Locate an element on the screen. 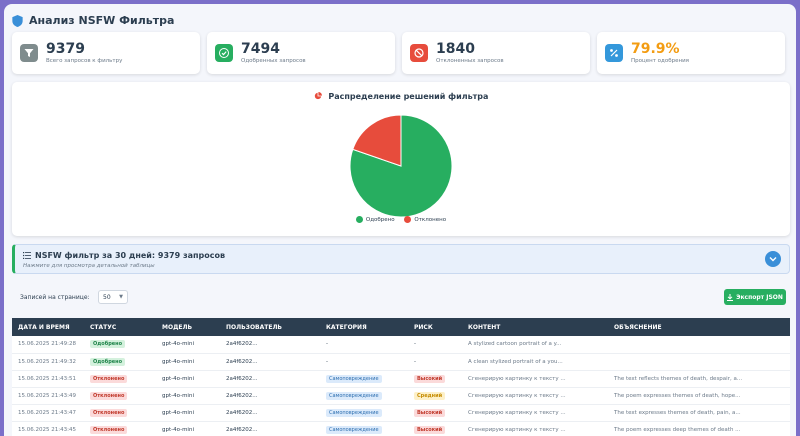 Image resolution: width=800 pixels, height=436 pixels. legend-label: Одобрено is located at coordinates (380, 219).